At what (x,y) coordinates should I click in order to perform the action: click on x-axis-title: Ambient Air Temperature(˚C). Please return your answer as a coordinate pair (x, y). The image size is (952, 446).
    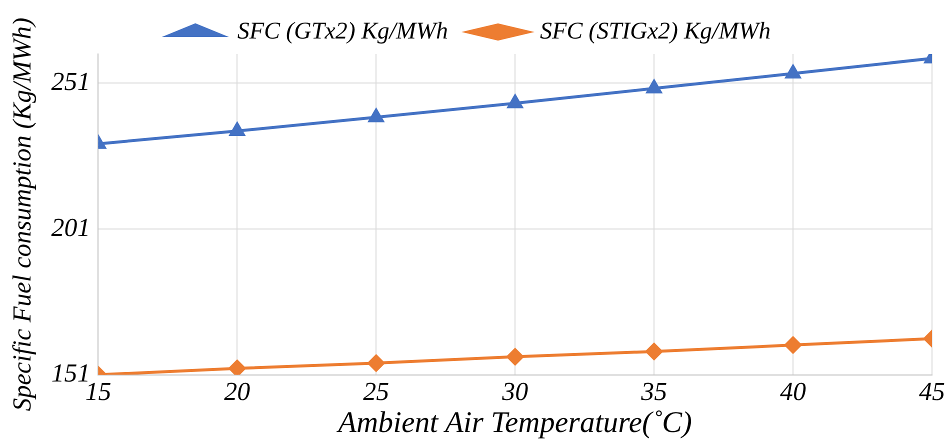
    Looking at the image, I should click on (514, 422).